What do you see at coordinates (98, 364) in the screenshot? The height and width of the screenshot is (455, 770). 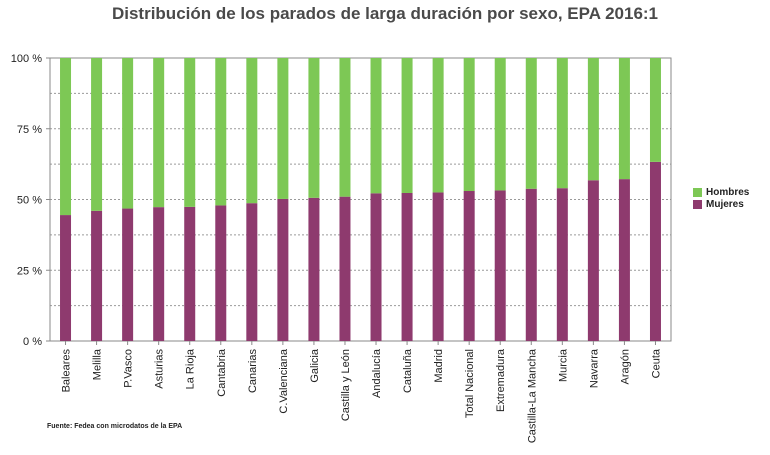 I see `x-category-label: Melilla` at bounding box center [98, 364].